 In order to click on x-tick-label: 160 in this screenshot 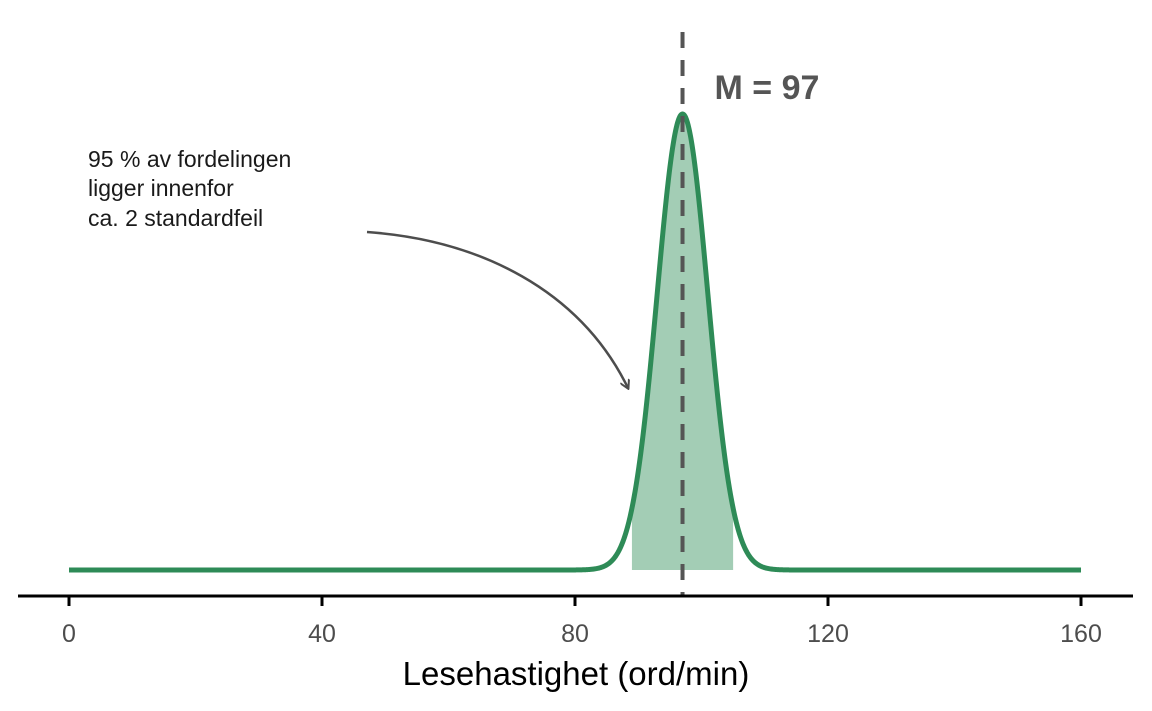, I will do `click(1081, 634)`.